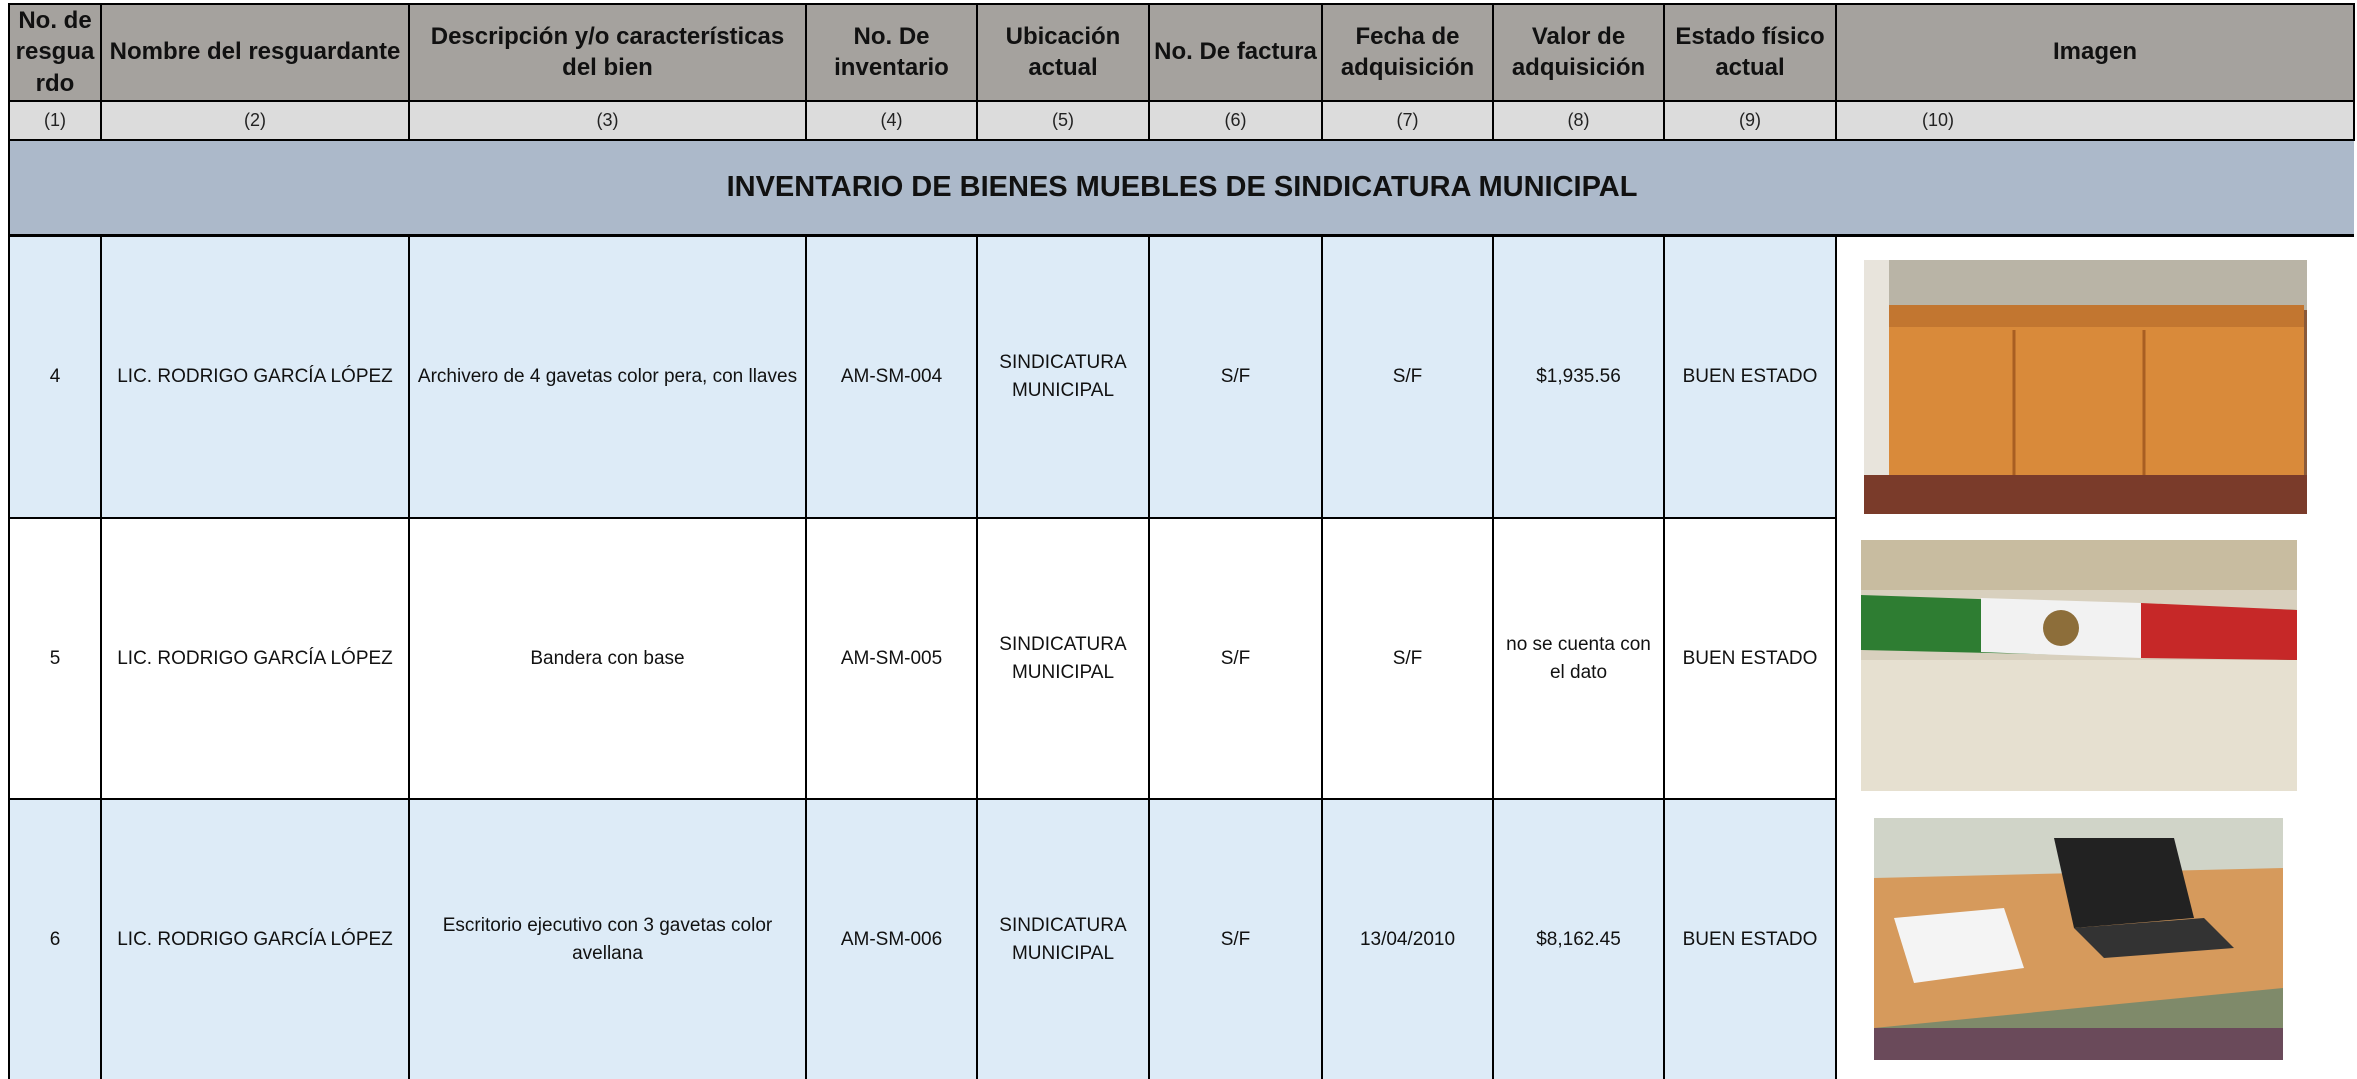 This screenshot has height=1079, width=2357. What do you see at coordinates (2096, 53) in the screenshot?
I see `column-header: Imagen` at bounding box center [2096, 53].